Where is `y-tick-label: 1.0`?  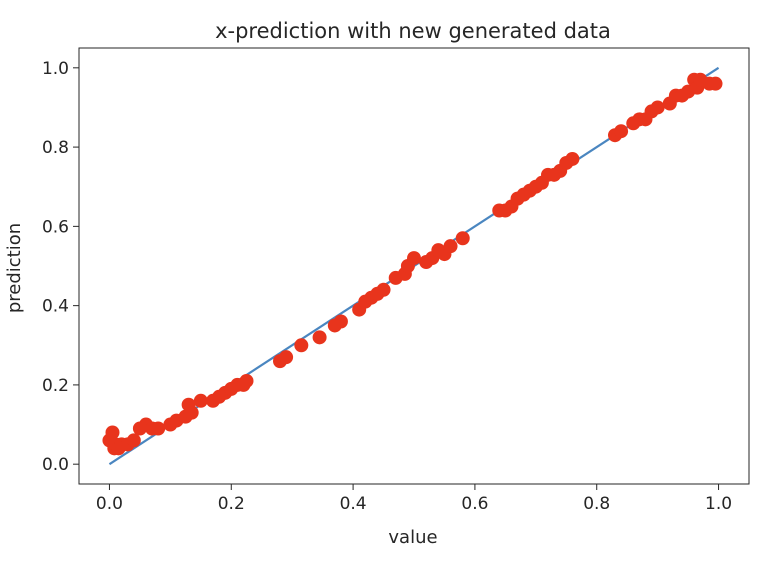
y-tick-label: 1.0 is located at coordinates (55, 69).